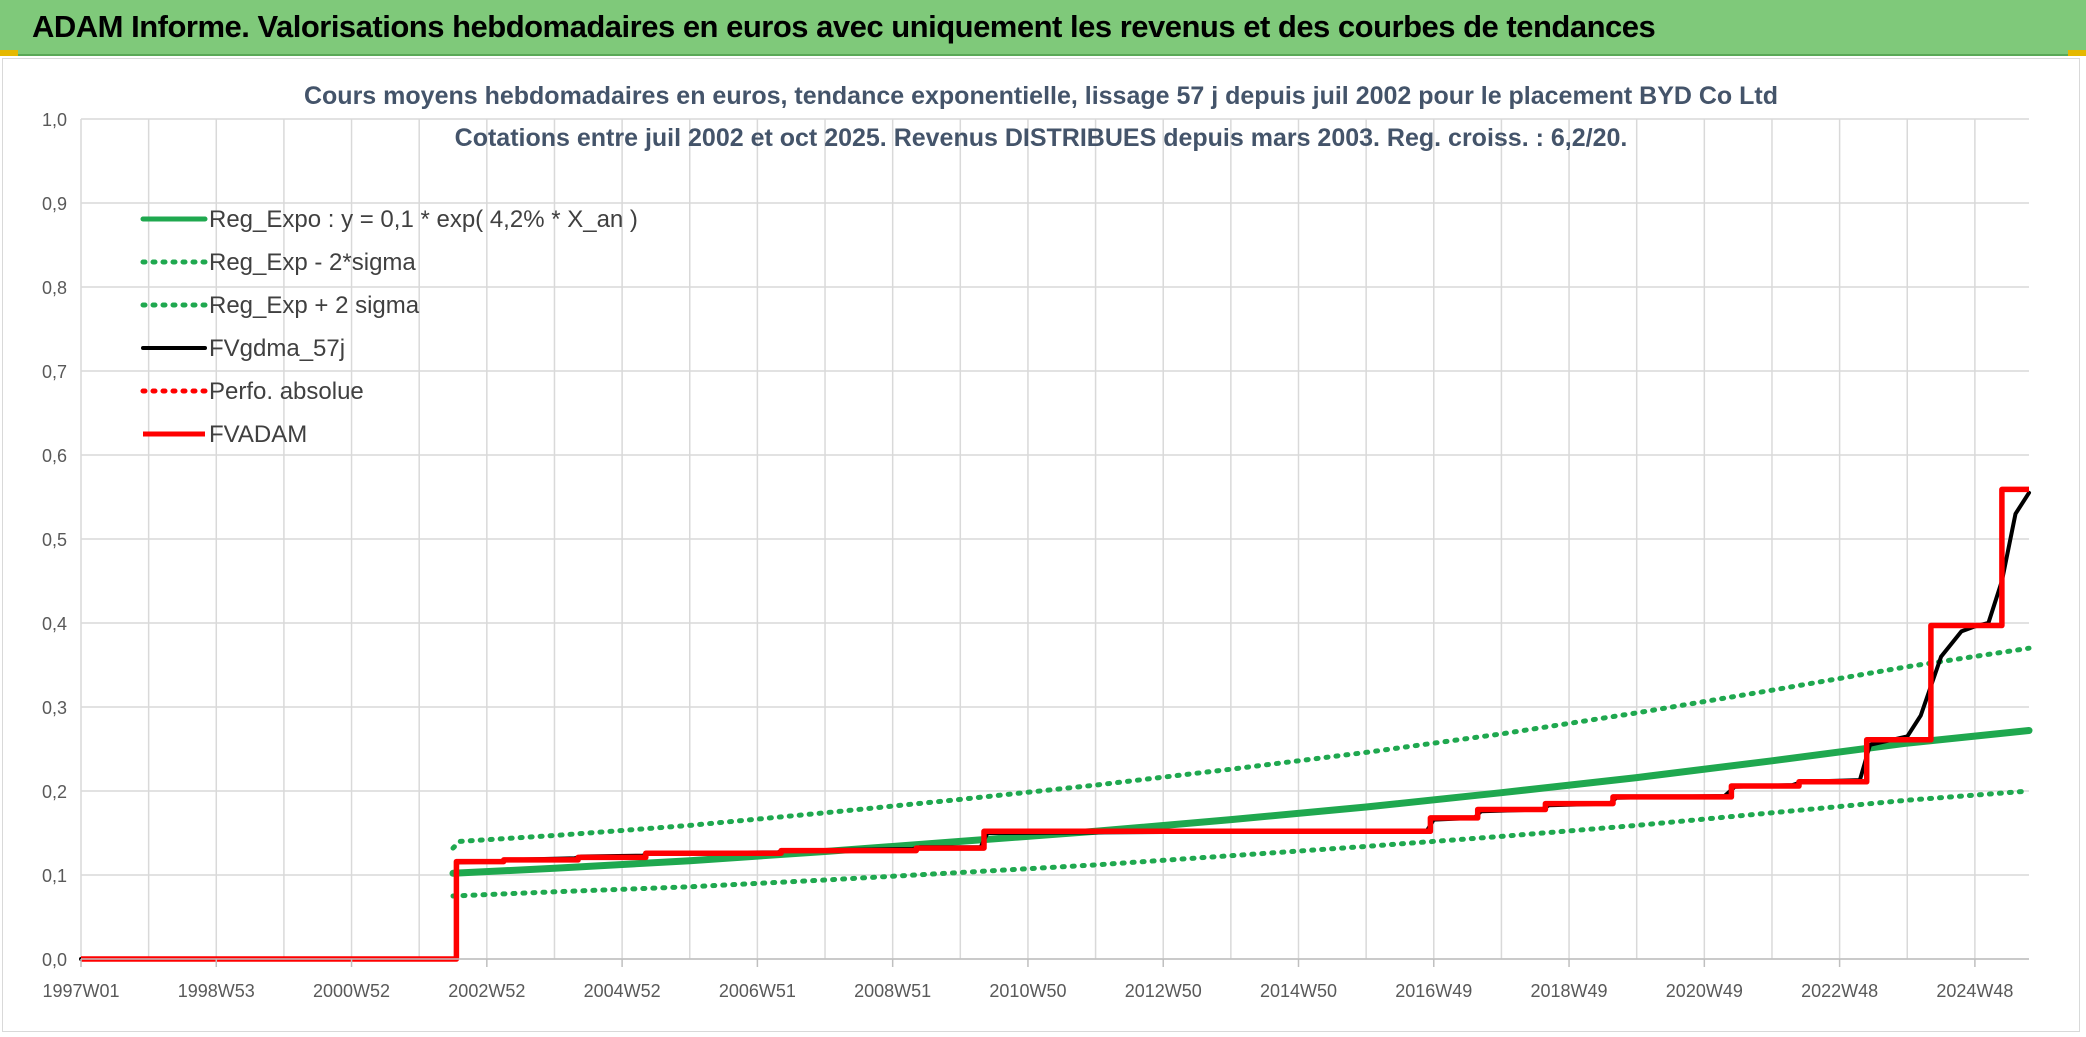 The height and width of the screenshot is (1037, 2086). Describe the element at coordinates (1298, 991) in the screenshot. I see `x-tick-label: 2014W50` at that location.